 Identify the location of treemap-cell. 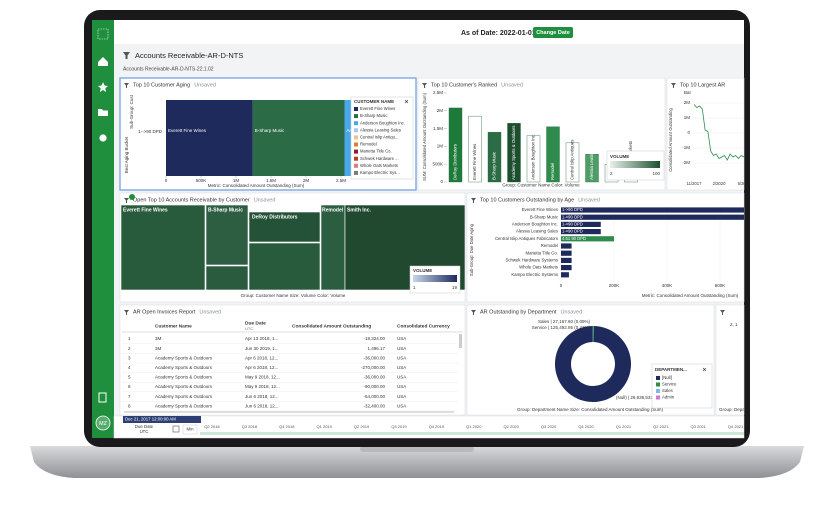
(227, 235).